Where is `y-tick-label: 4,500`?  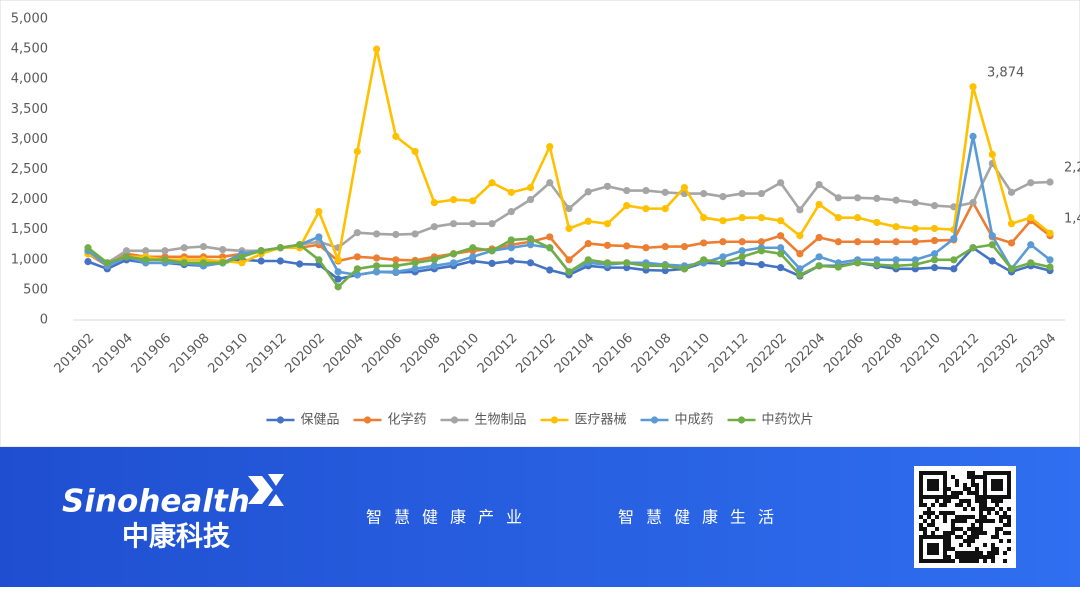
y-tick-label: 4,500 is located at coordinates (29, 49).